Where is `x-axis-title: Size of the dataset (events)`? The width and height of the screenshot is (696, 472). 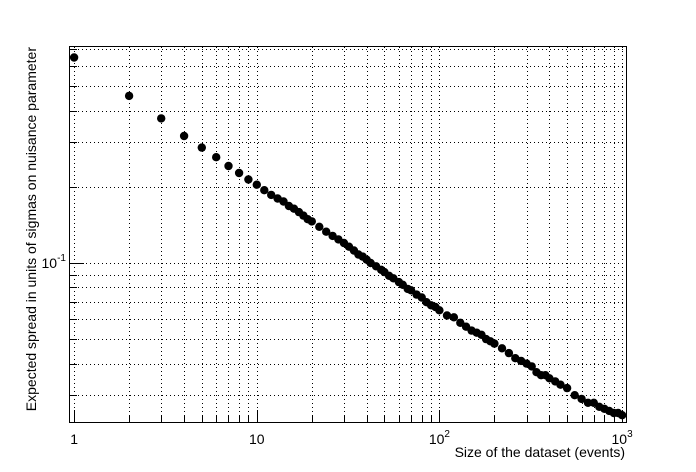
x-axis-title: Size of the dataset (events) is located at coordinates (540, 452).